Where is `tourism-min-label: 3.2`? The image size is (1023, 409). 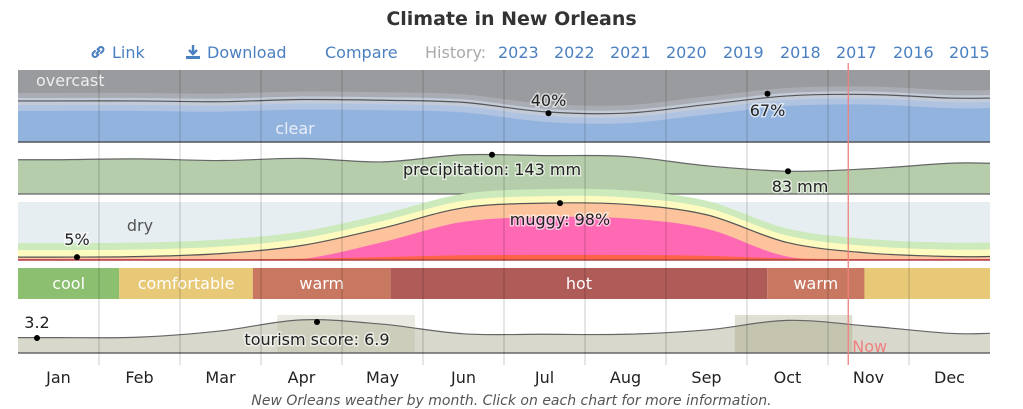 tourism-min-label: 3.2 is located at coordinates (36, 322).